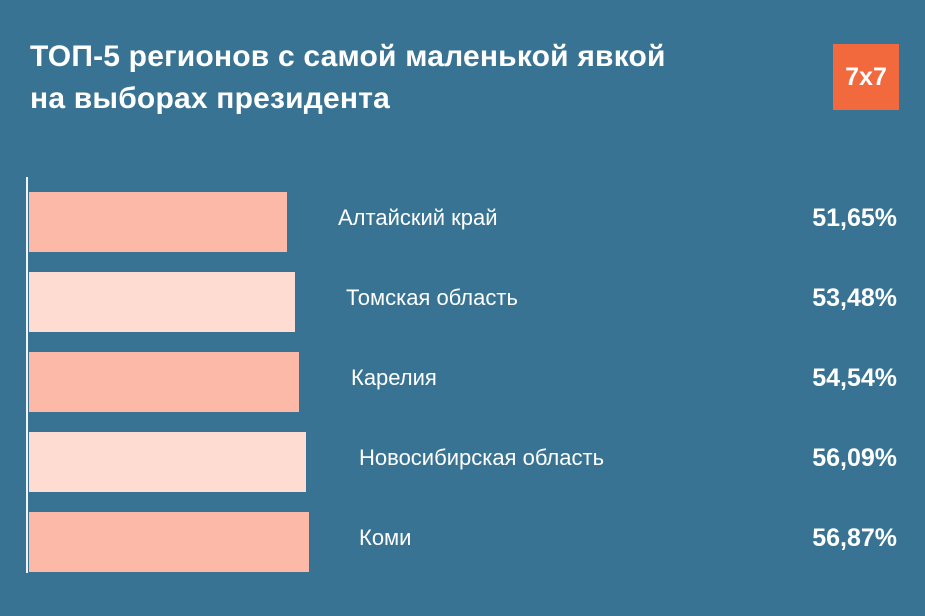 The height and width of the screenshot is (616, 925). I want to click on value-label: 56,09%, so click(854, 458).